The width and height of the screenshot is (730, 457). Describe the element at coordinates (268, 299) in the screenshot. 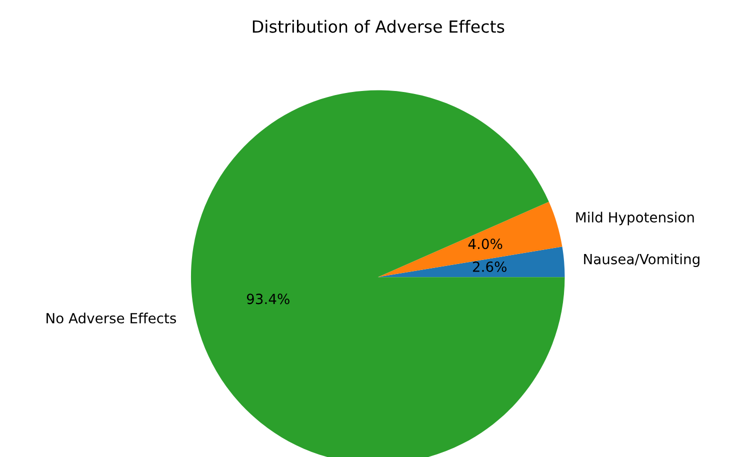

I see `data-label: 93.4%` at that location.